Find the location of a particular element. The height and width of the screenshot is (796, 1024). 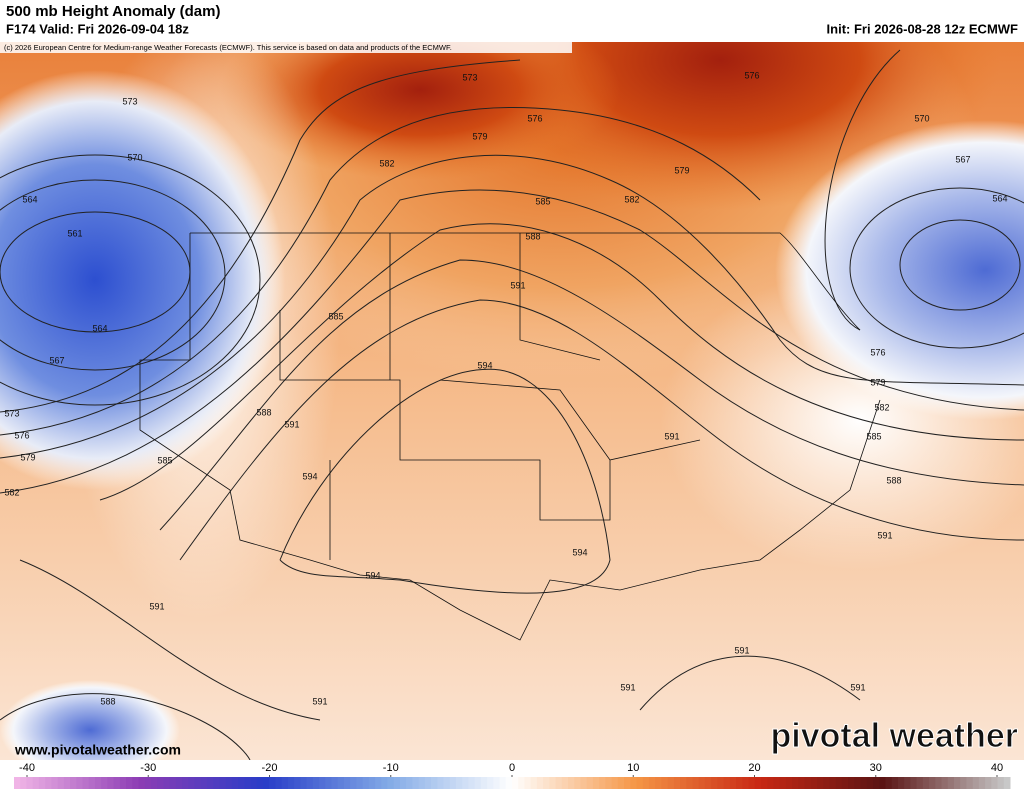

contour-label: 564 is located at coordinates (29, 199).